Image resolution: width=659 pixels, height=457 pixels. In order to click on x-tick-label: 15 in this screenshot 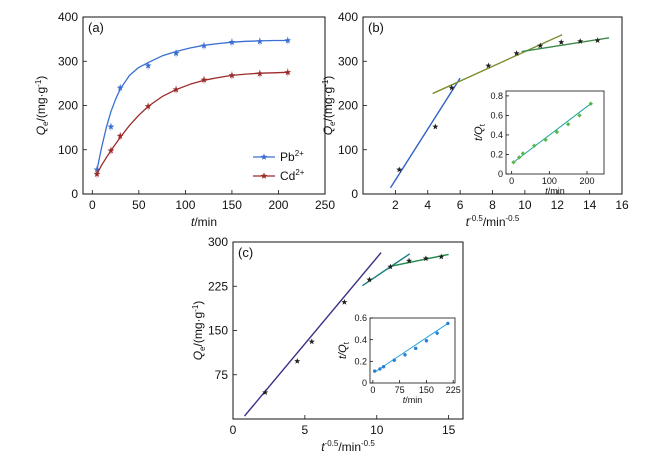, I will do `click(449, 430)`.